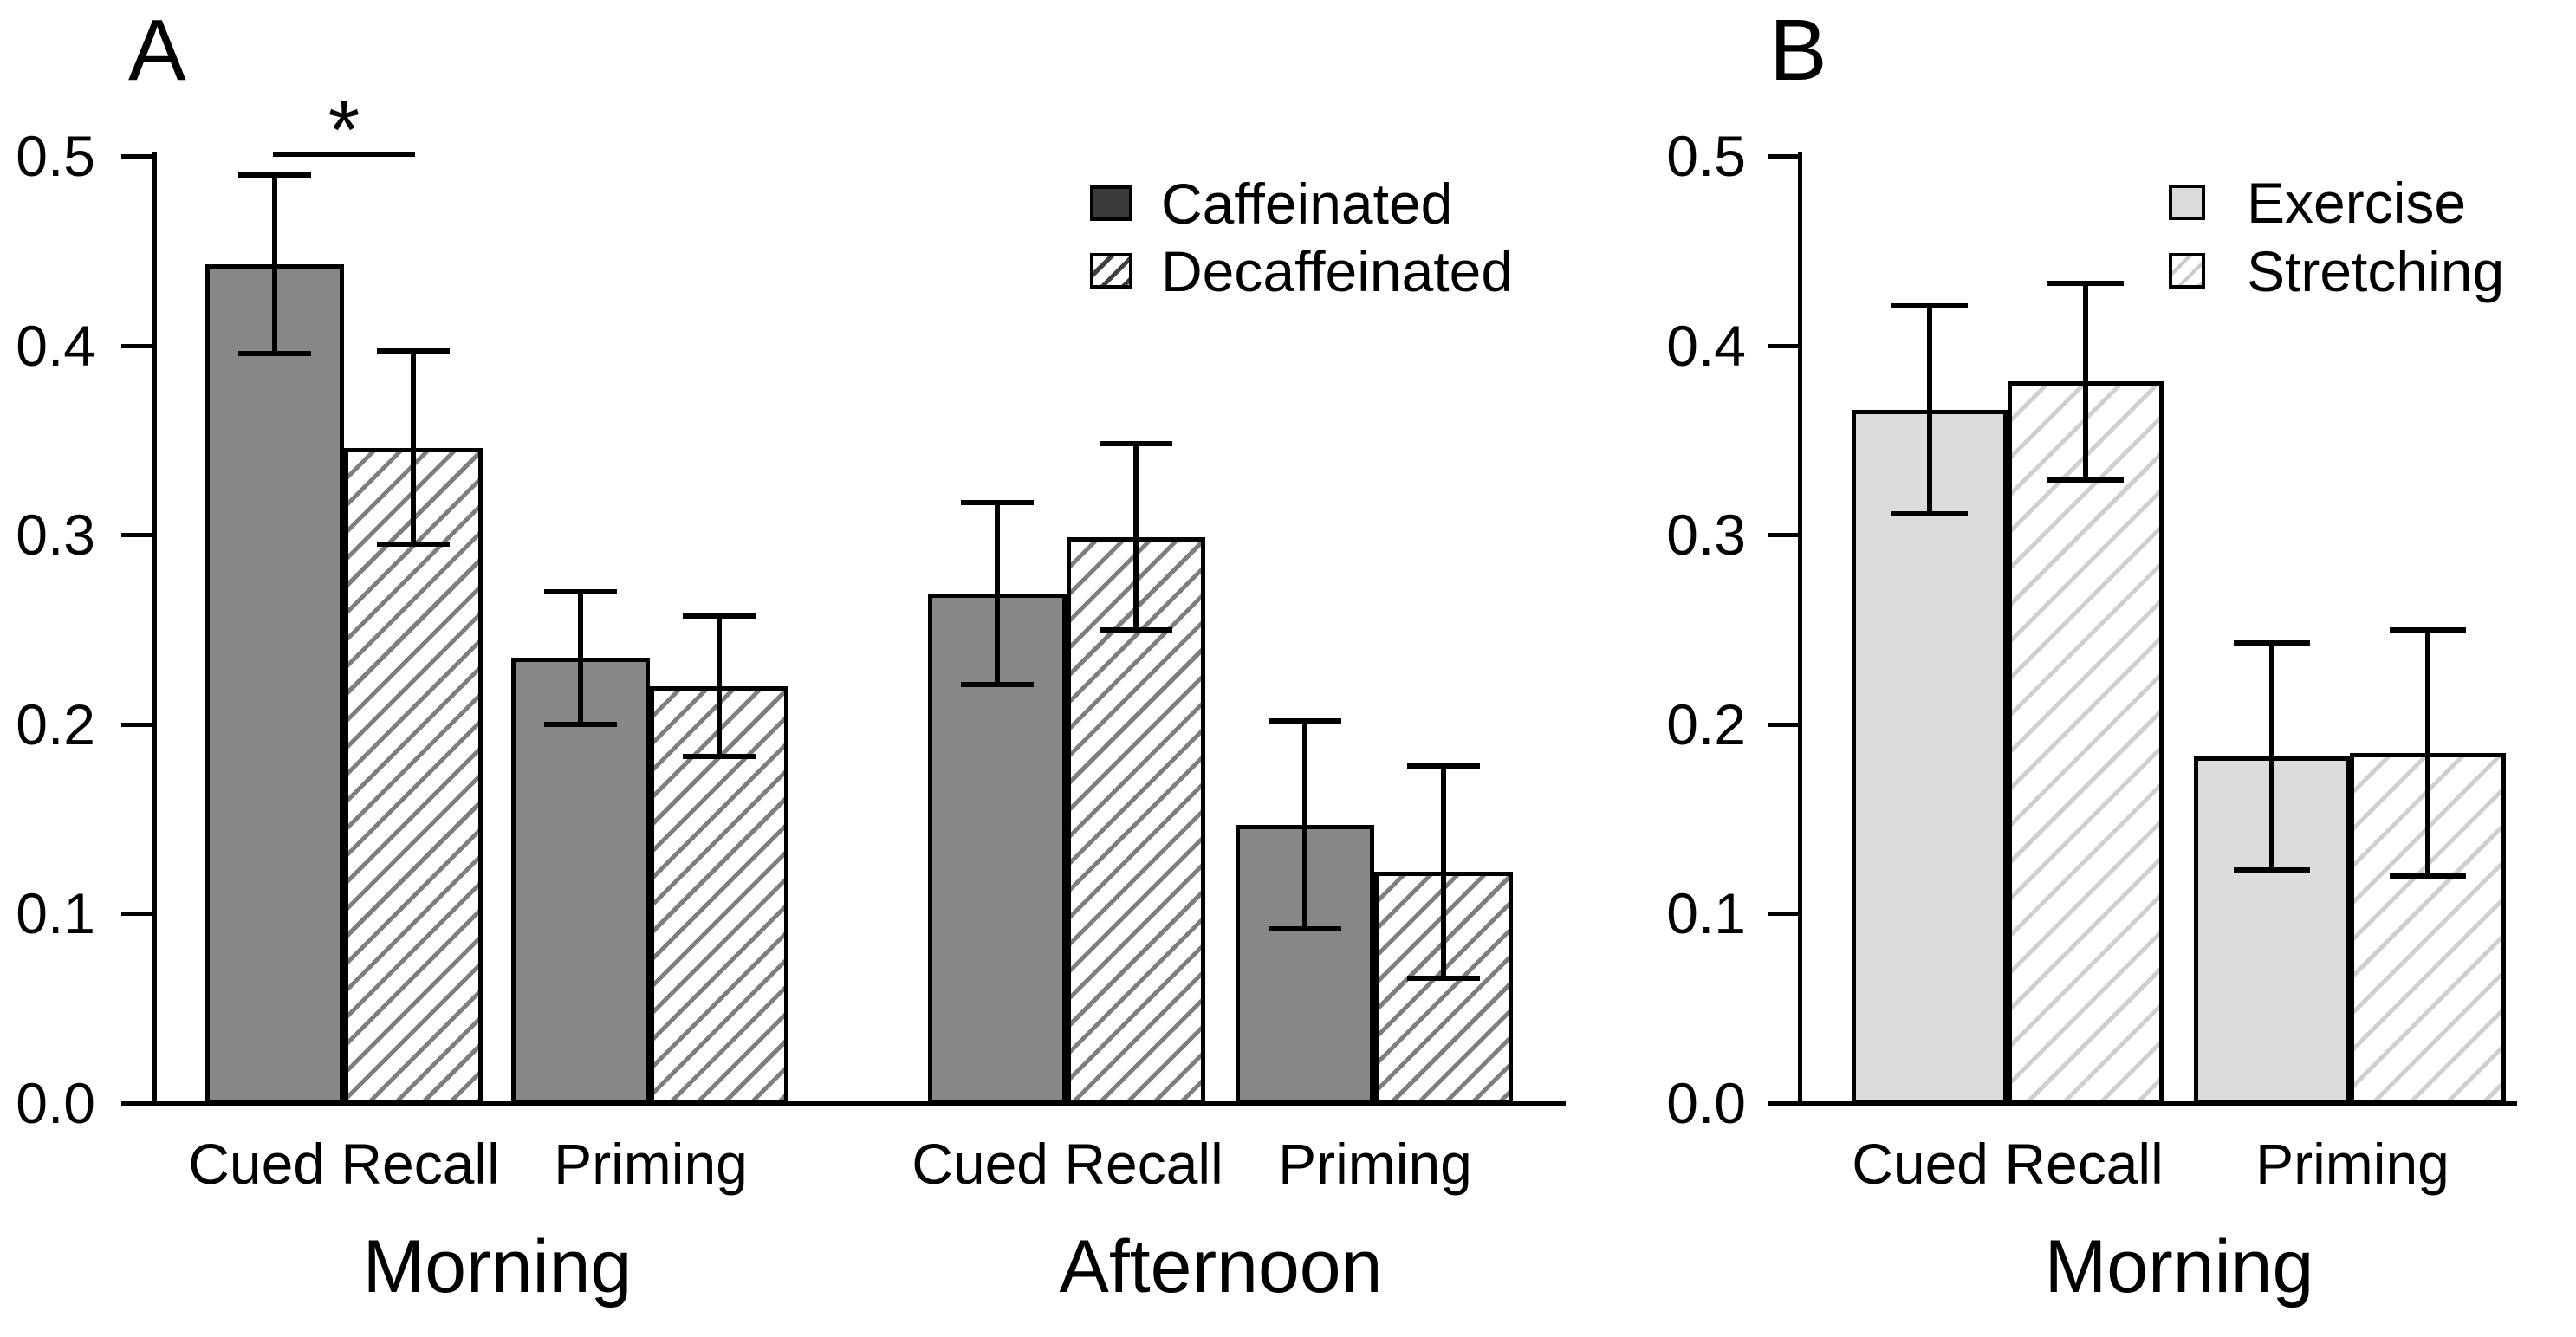  I want to click on panel-a-letter: A, so click(157, 50).